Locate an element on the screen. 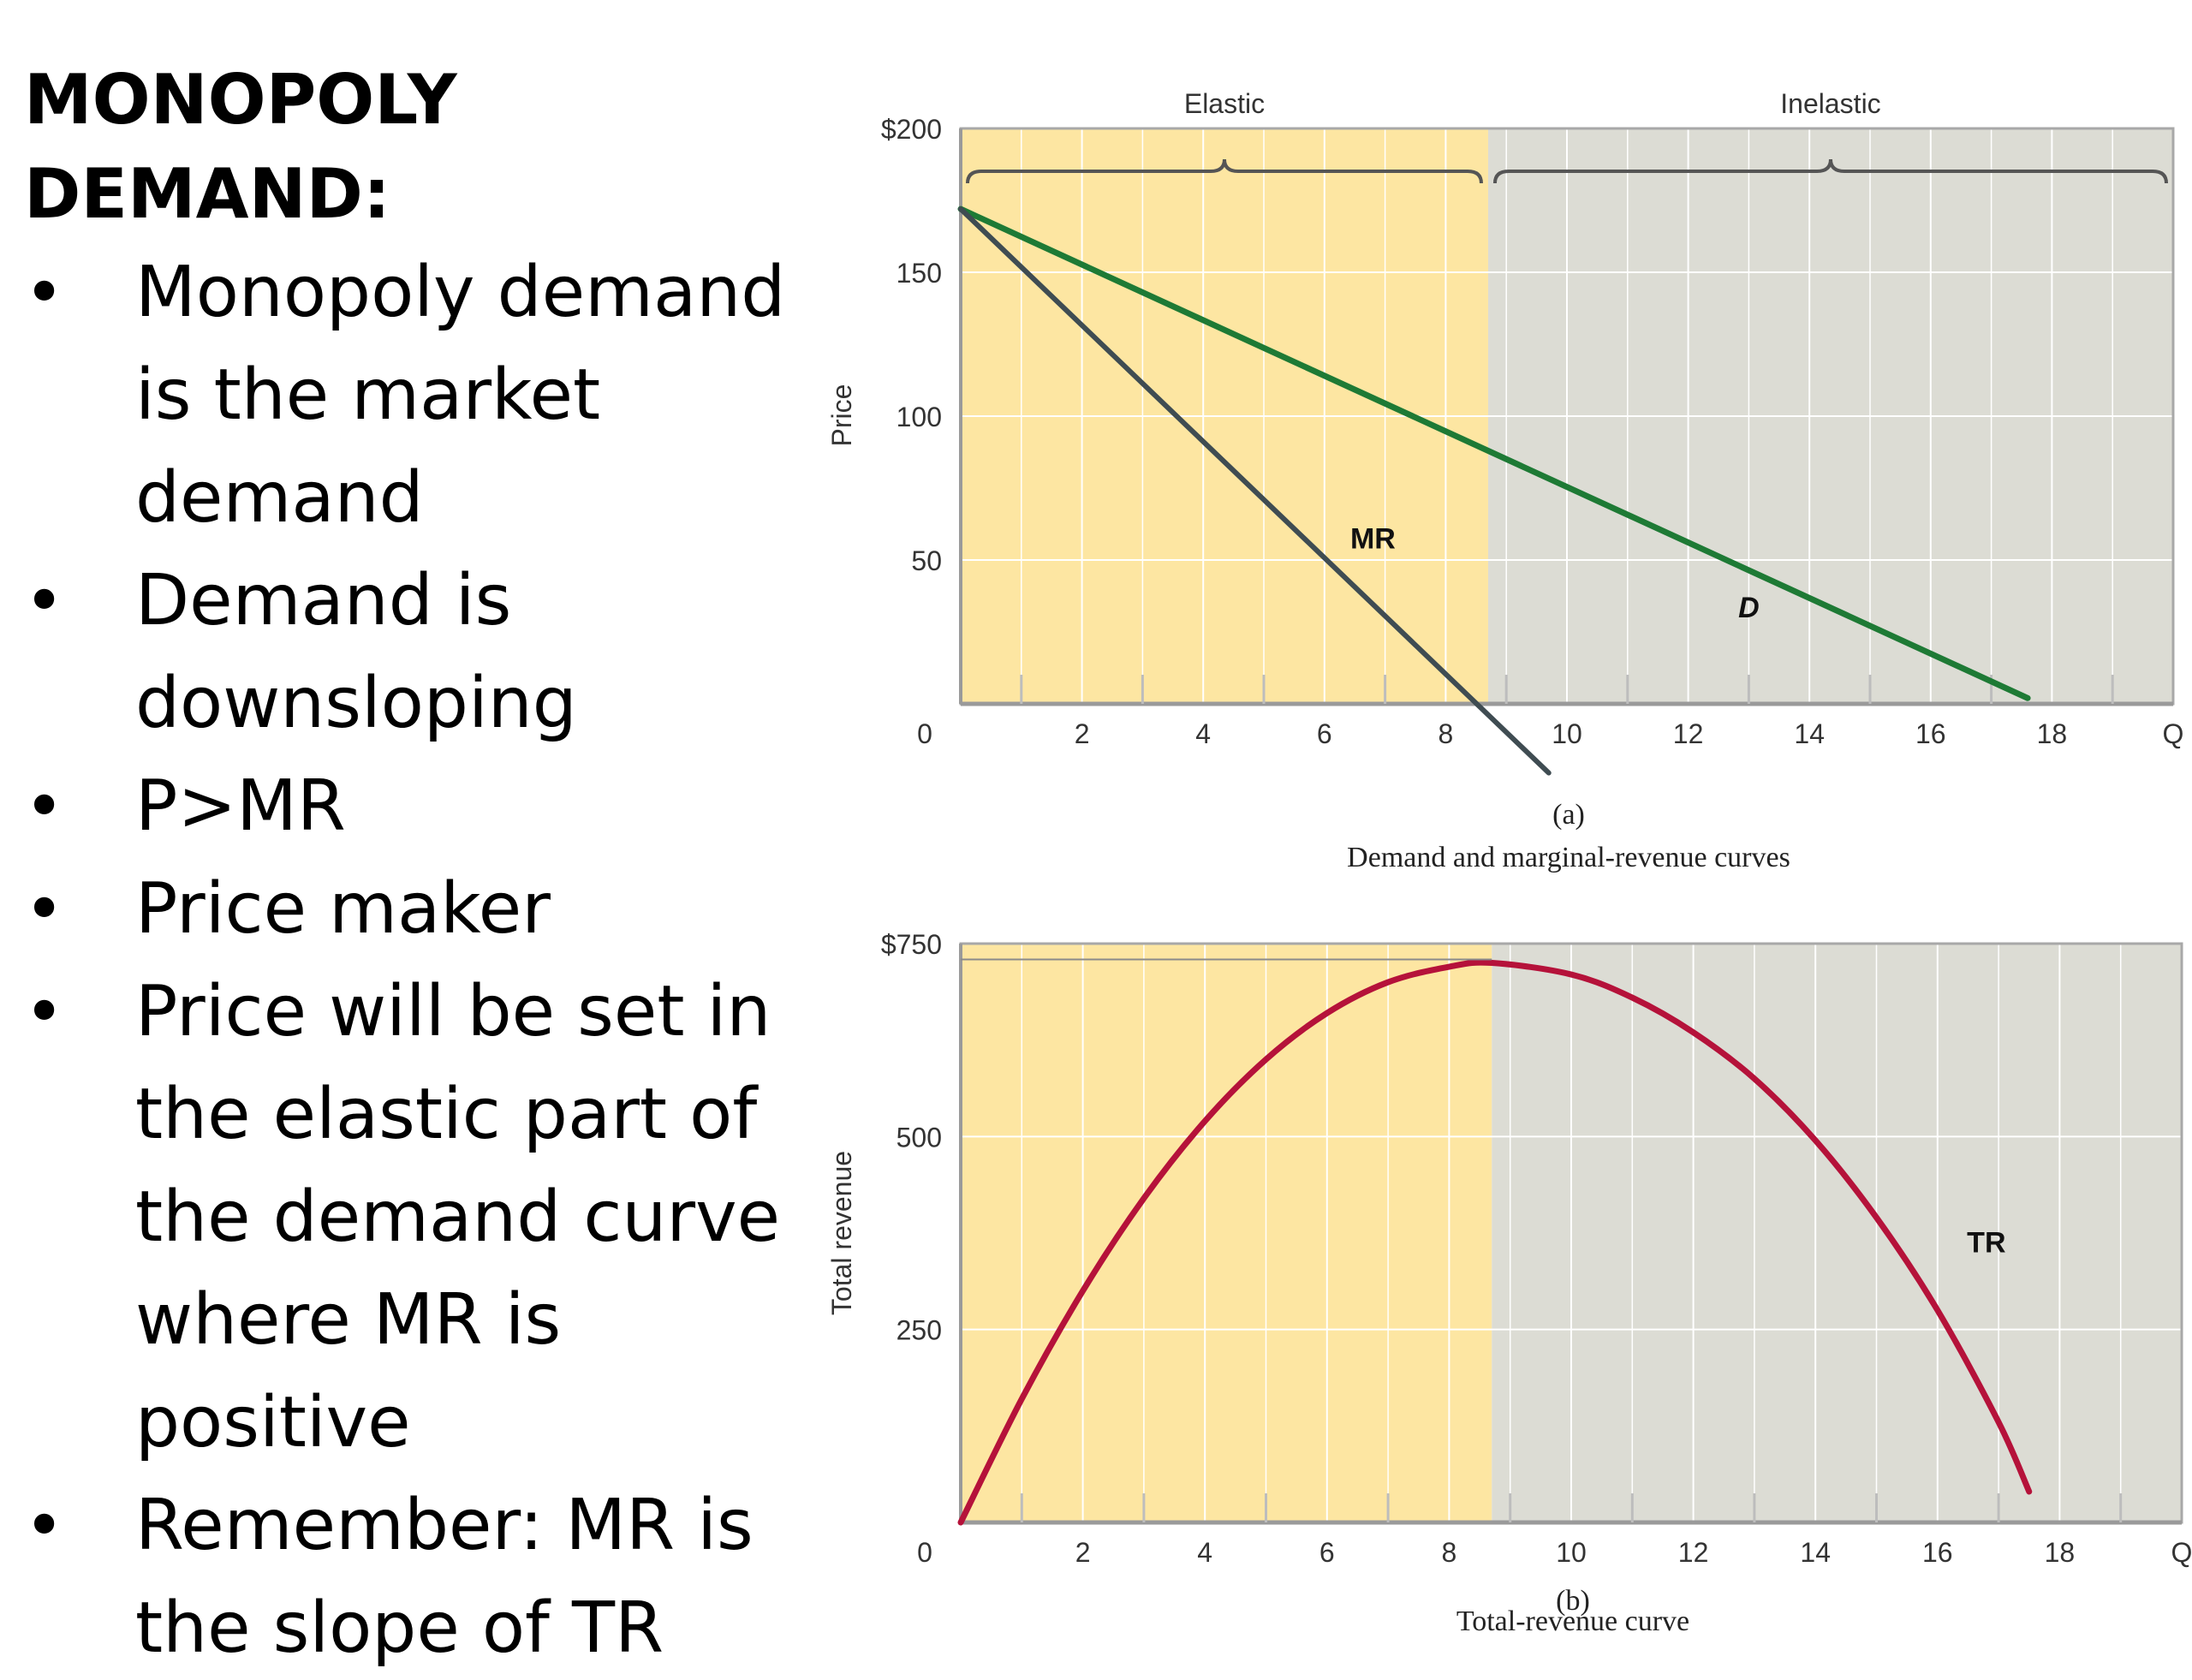  region-label-inelastic: Inelastic is located at coordinates (1830, 104).